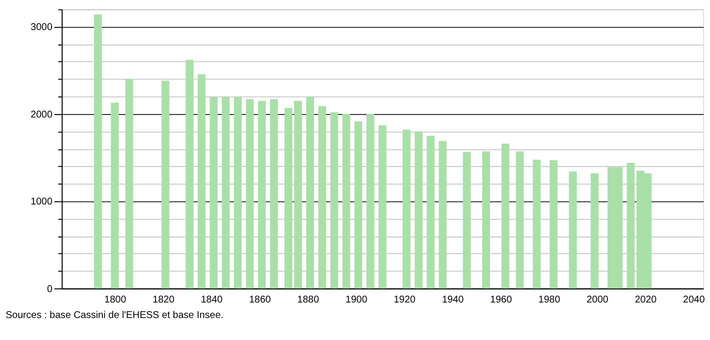  What do you see at coordinates (41, 202) in the screenshot?
I see `y-tick-label: 1000` at bounding box center [41, 202].